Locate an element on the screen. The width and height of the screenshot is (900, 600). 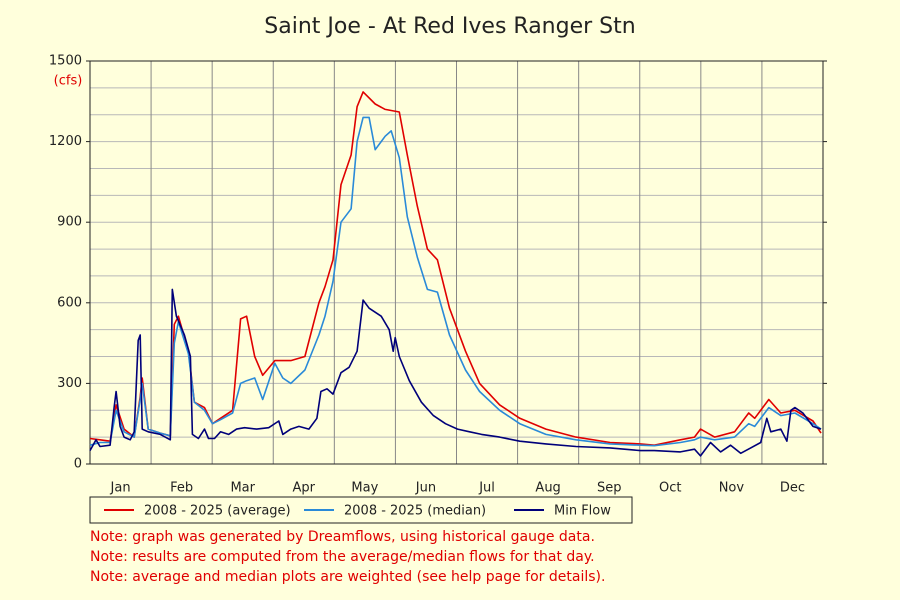
x-tick-label: Sep is located at coordinates (609, 488).